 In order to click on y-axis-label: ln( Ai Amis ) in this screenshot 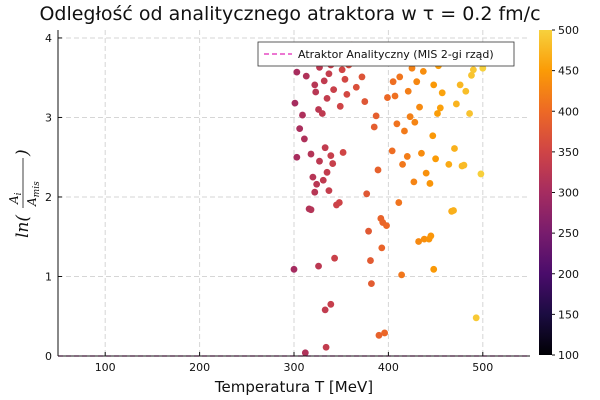, I will do `click(24, 193)`.